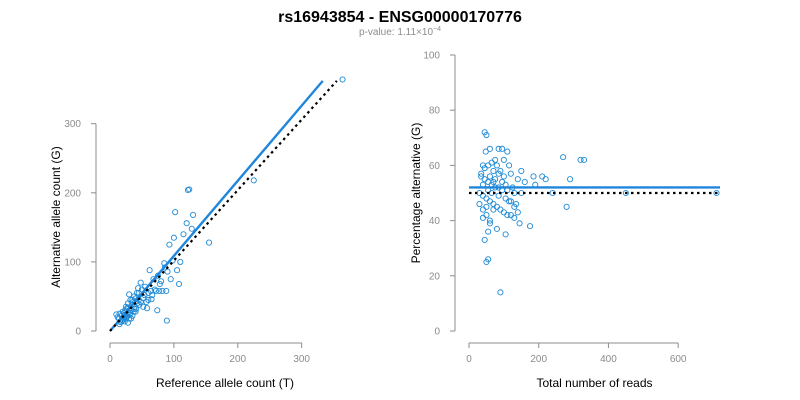 The image size is (800, 400). Describe the element at coordinates (435, 276) in the screenshot. I see `y-tick-label: 20` at that location.